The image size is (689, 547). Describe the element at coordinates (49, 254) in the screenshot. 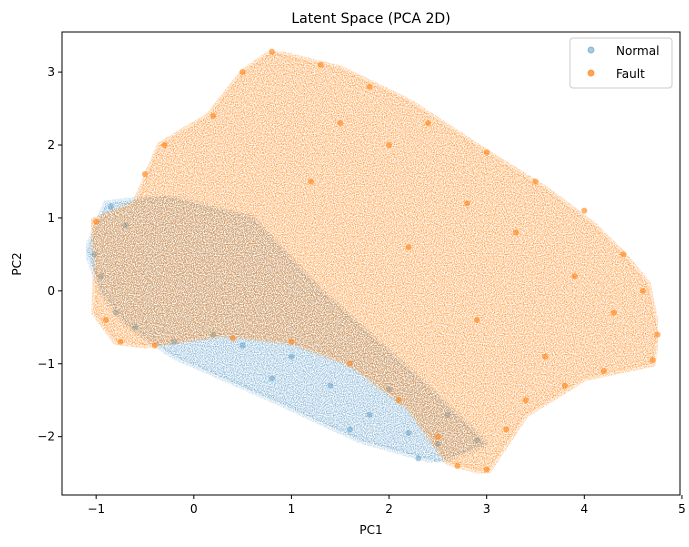

I see `y-axis: −2 −1 0 1 2 3` at that location.